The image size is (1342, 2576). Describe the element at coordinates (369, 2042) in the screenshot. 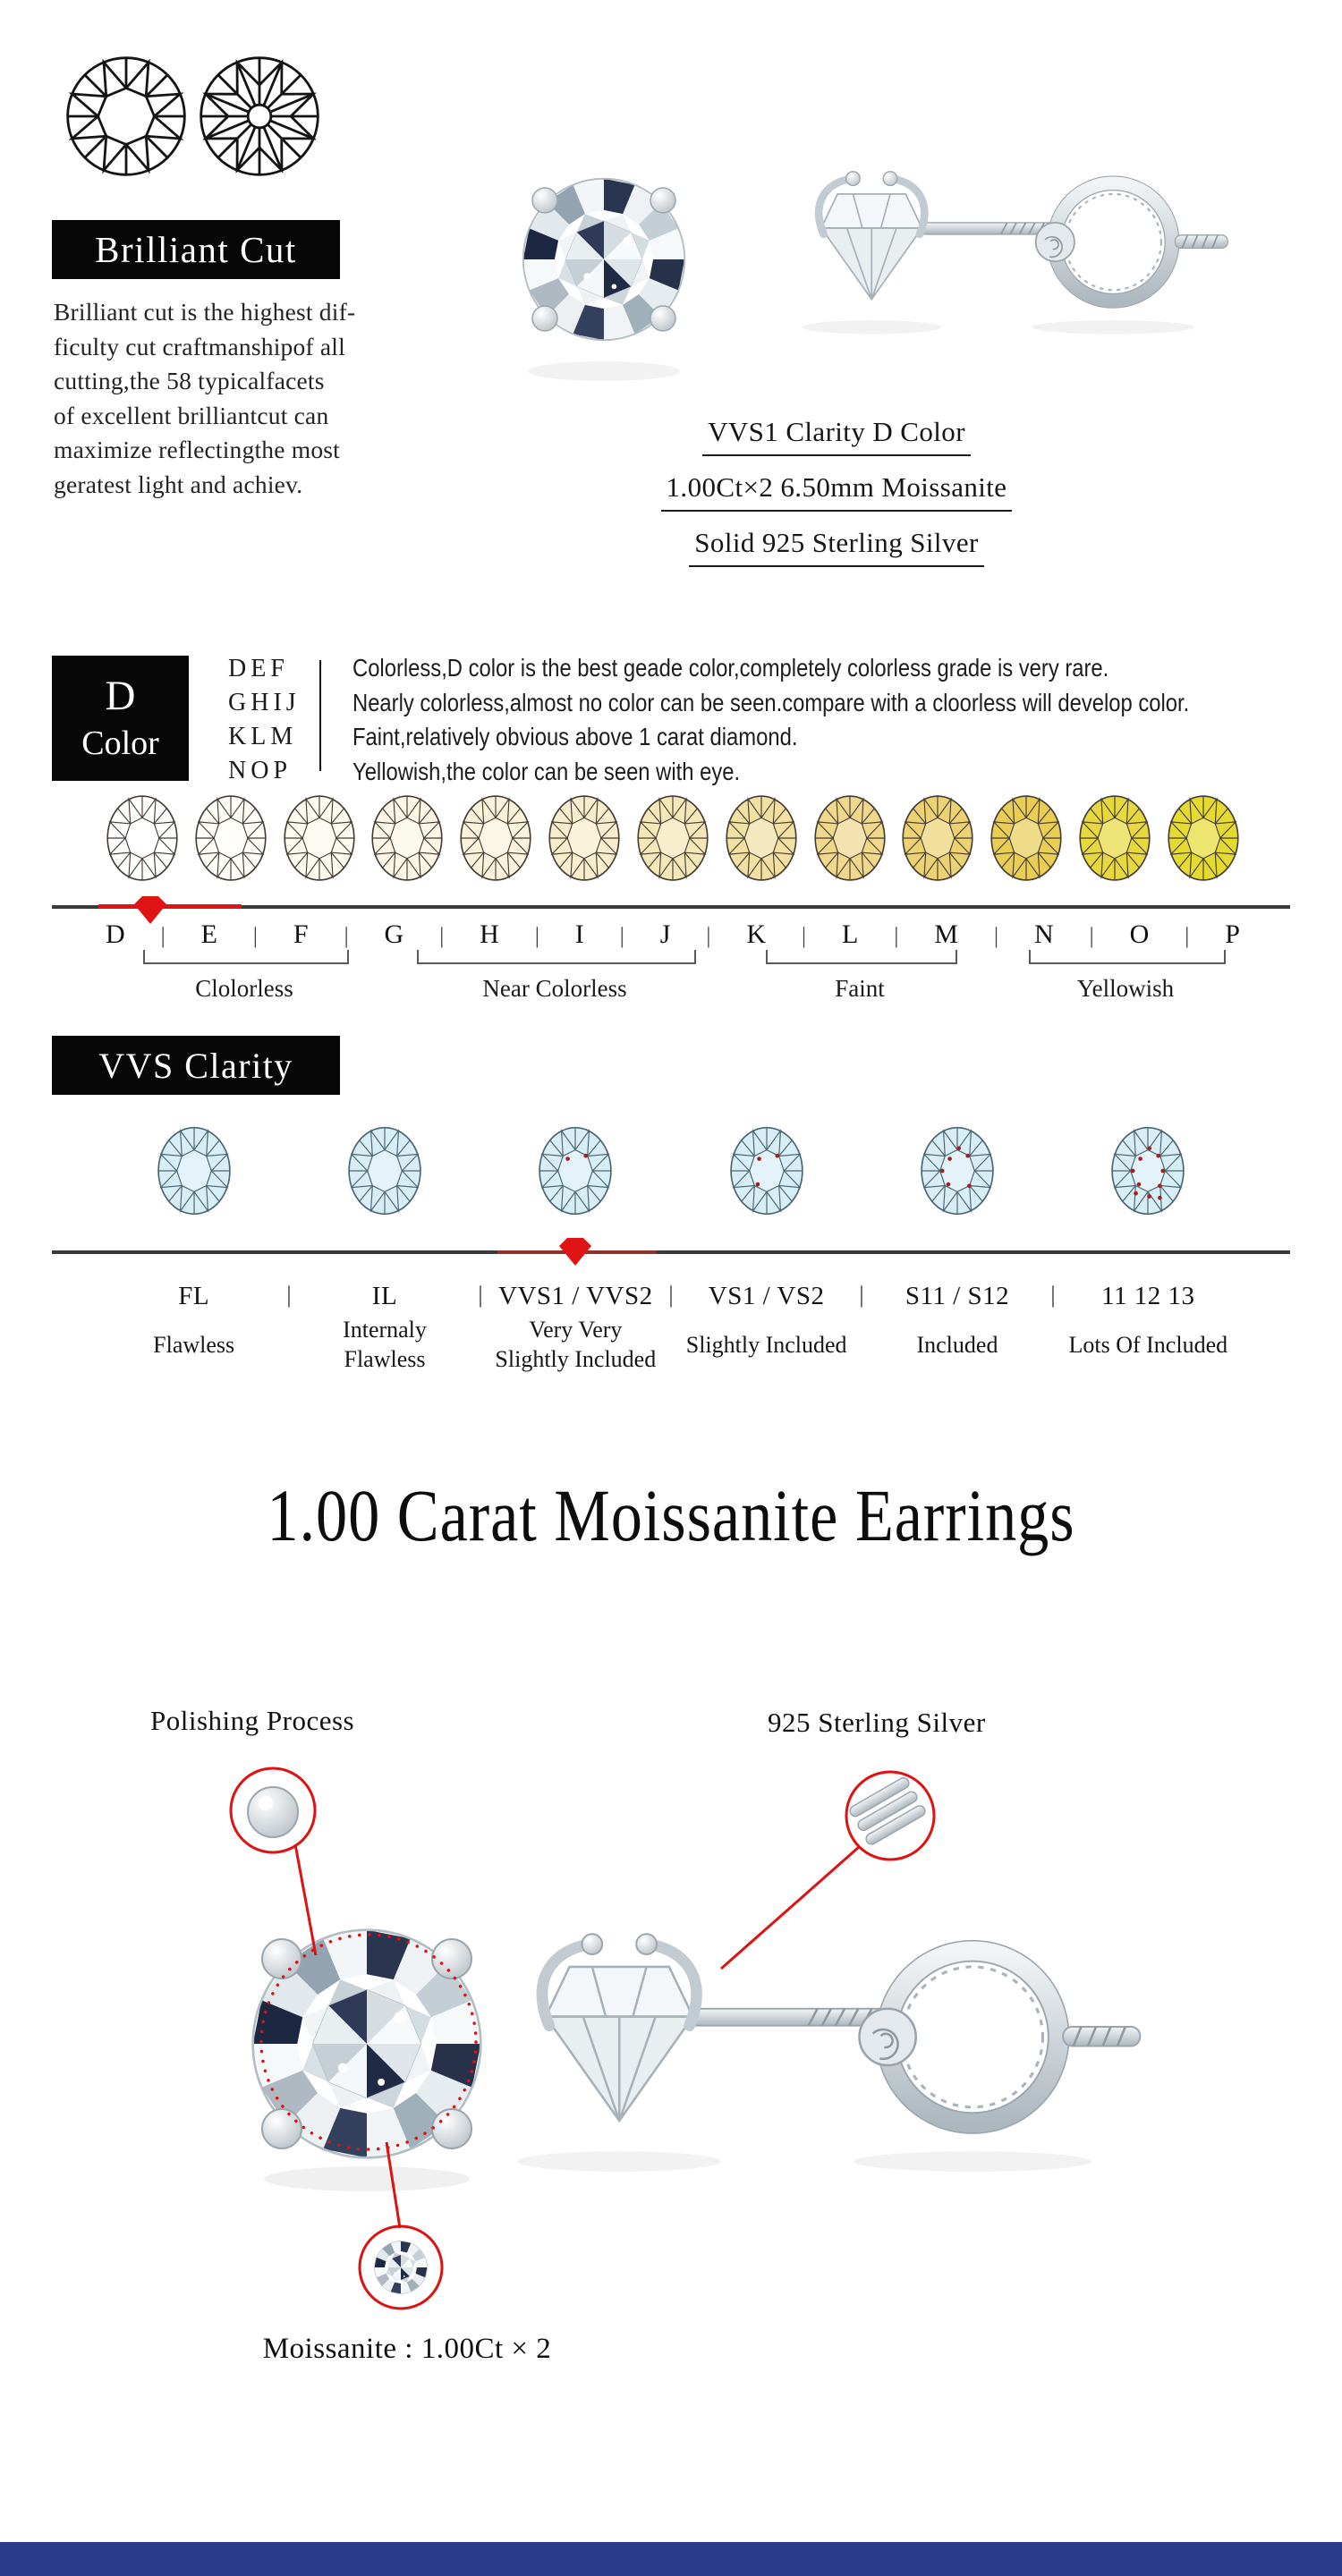

I see `dotted-focus-circle` at that location.